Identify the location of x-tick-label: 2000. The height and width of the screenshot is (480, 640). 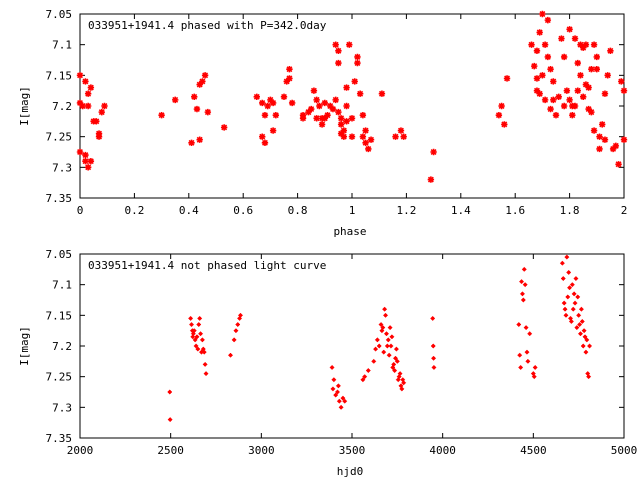
(80, 450).